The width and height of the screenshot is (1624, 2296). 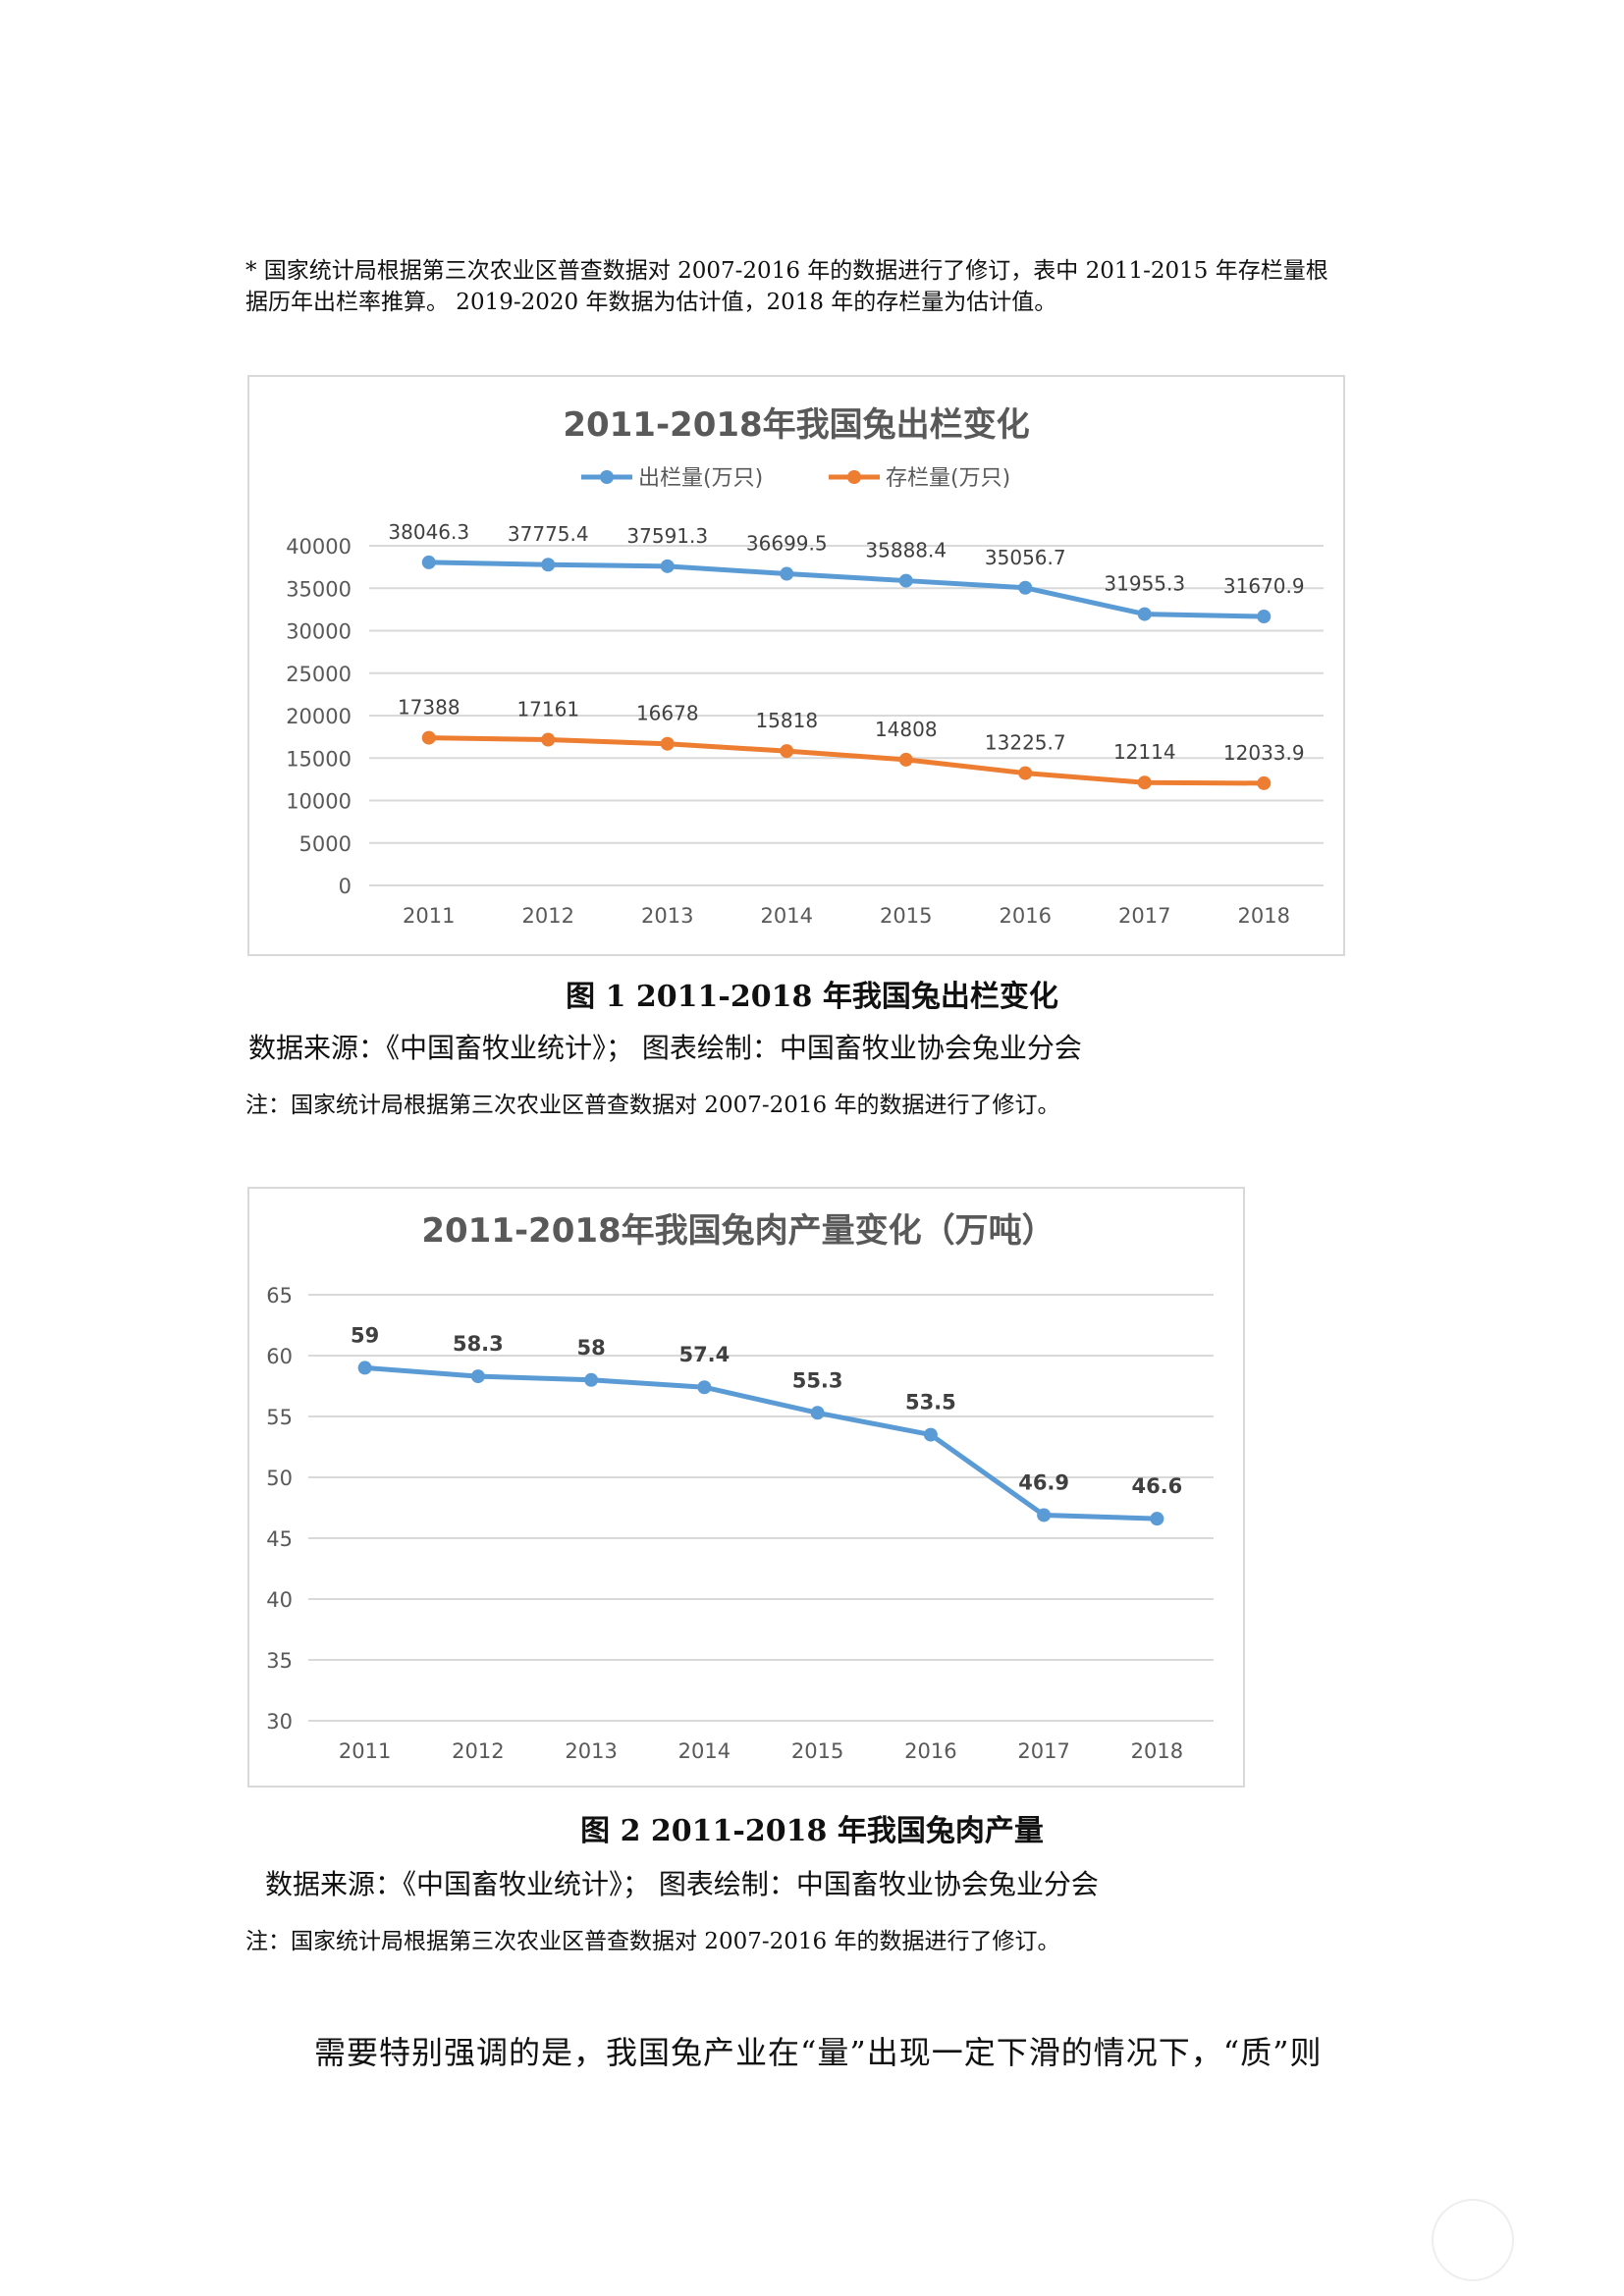 I want to click on chart2-xtick-label: 2016, so click(x=930, y=1751).